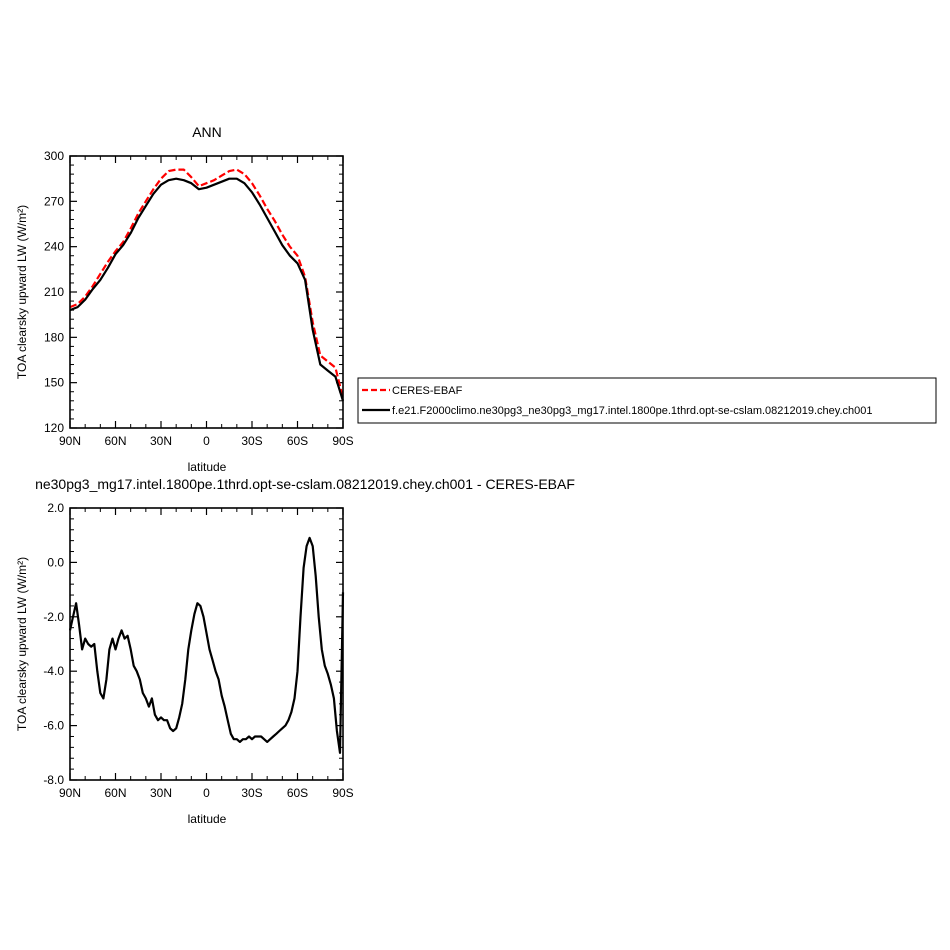  Describe the element at coordinates (161, 793) in the screenshot. I see `bottom-xtick-label: 30N` at that location.